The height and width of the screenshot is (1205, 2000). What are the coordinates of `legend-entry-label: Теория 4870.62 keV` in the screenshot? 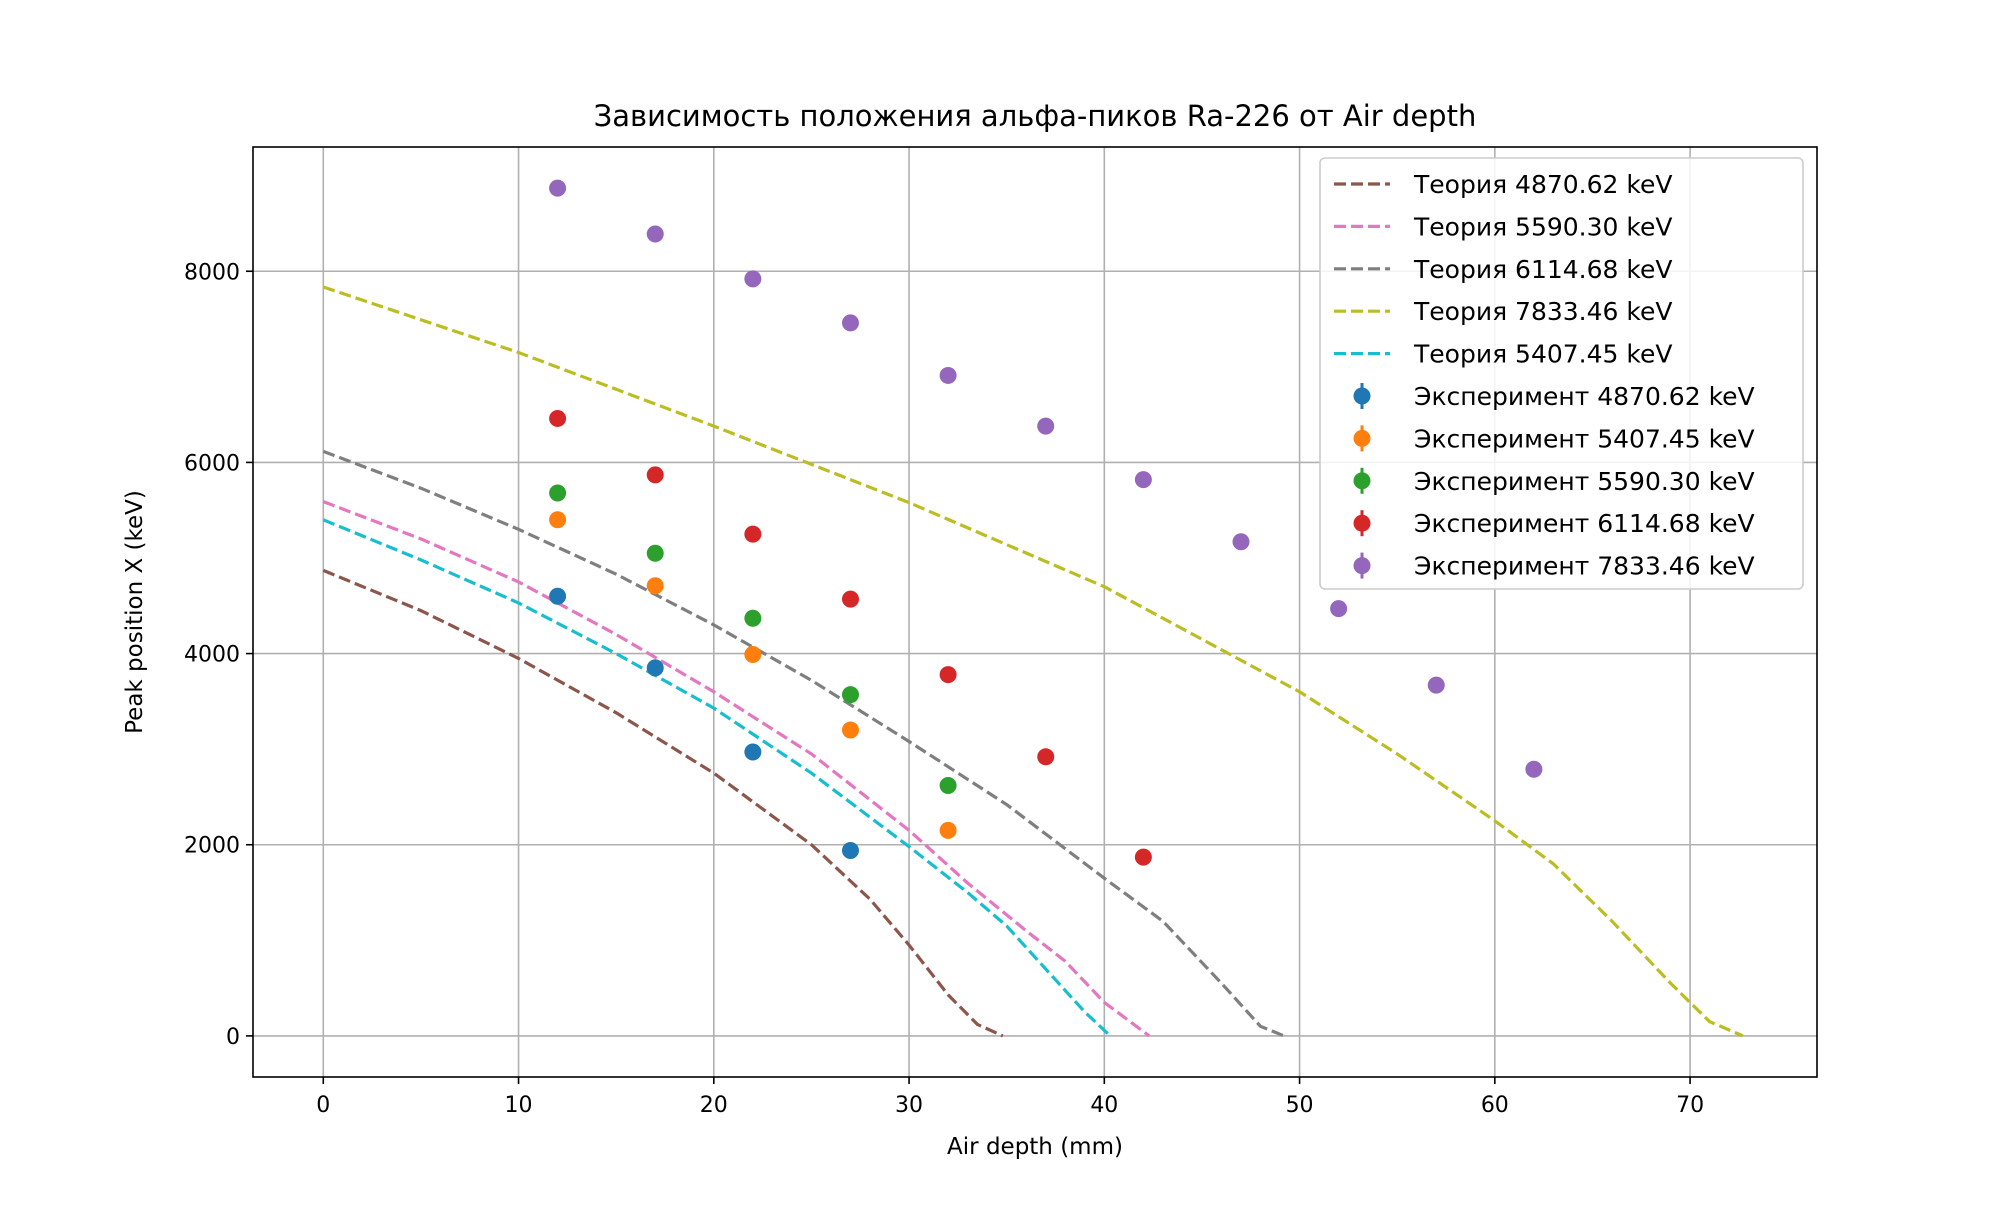 It's located at (1542, 184).